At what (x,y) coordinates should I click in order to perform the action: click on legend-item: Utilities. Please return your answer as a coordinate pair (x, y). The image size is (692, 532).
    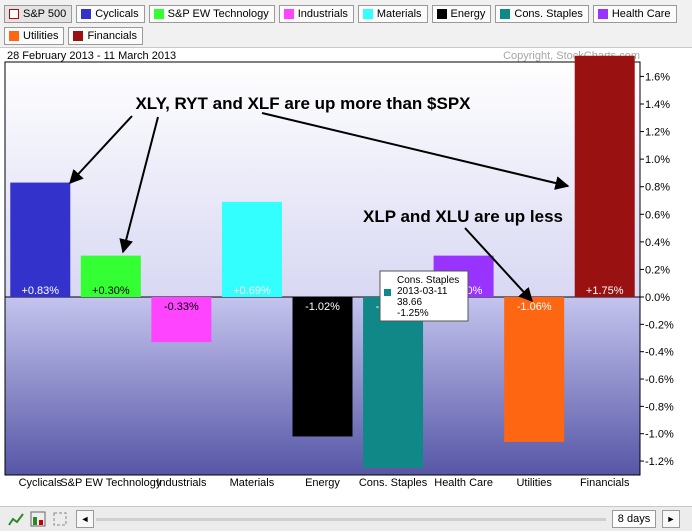
    Looking at the image, I should click on (34, 36).